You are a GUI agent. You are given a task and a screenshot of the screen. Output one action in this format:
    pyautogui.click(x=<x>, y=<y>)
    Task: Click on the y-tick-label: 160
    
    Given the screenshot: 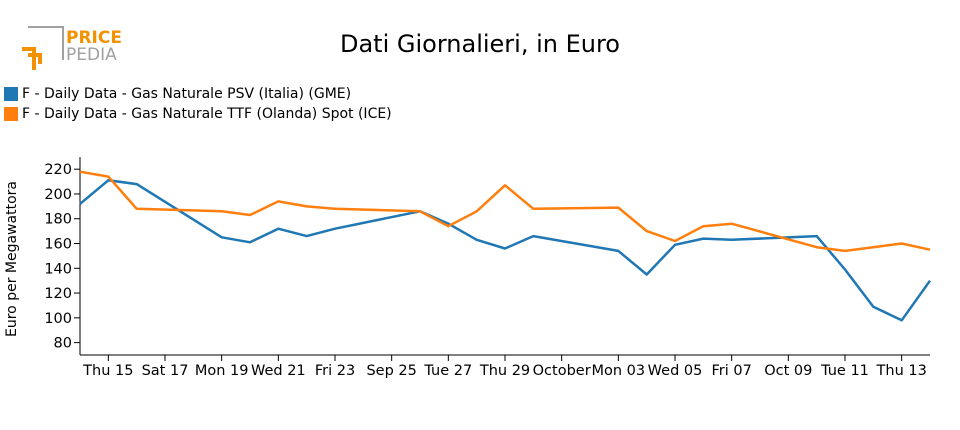 What is the action you would take?
    pyautogui.click(x=58, y=245)
    